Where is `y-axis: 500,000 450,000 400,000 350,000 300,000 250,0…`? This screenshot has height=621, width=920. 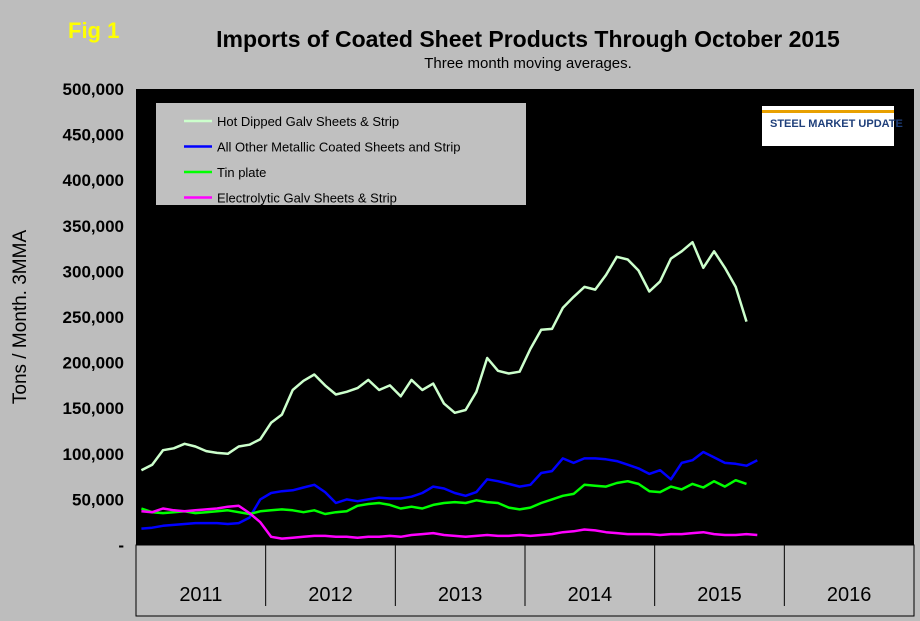 y-axis: 500,000 450,000 400,000 350,000 300,000 250,0… is located at coordinates (93, 317).